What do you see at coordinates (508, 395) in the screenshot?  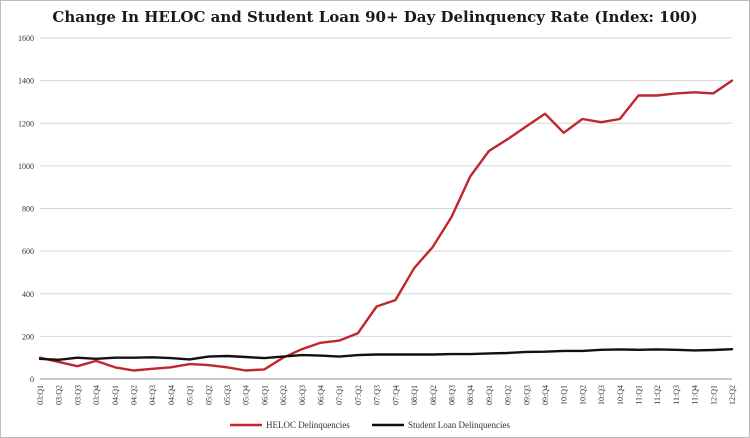 I see `x-tick-label: 09:Q2` at bounding box center [508, 395].